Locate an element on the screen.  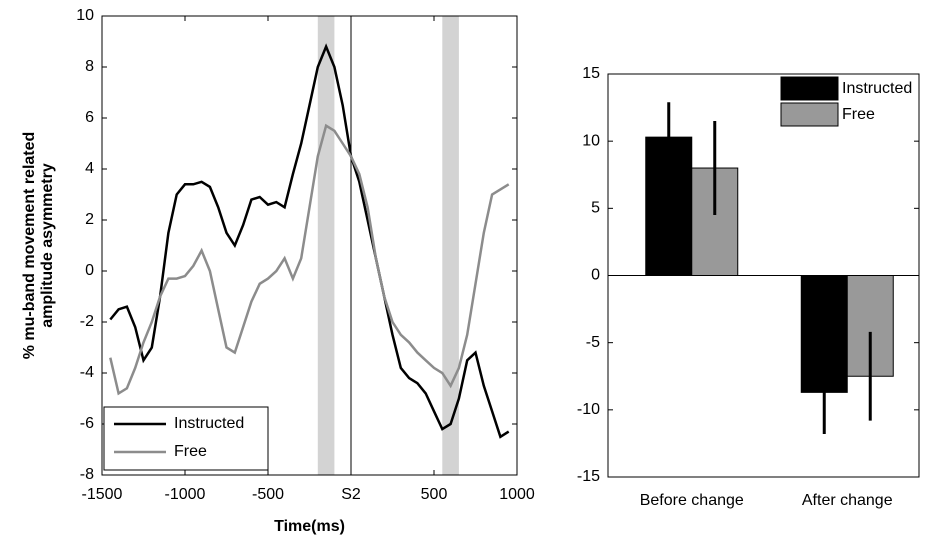
y-tick-label: 2 is located at coordinates (89, 219).